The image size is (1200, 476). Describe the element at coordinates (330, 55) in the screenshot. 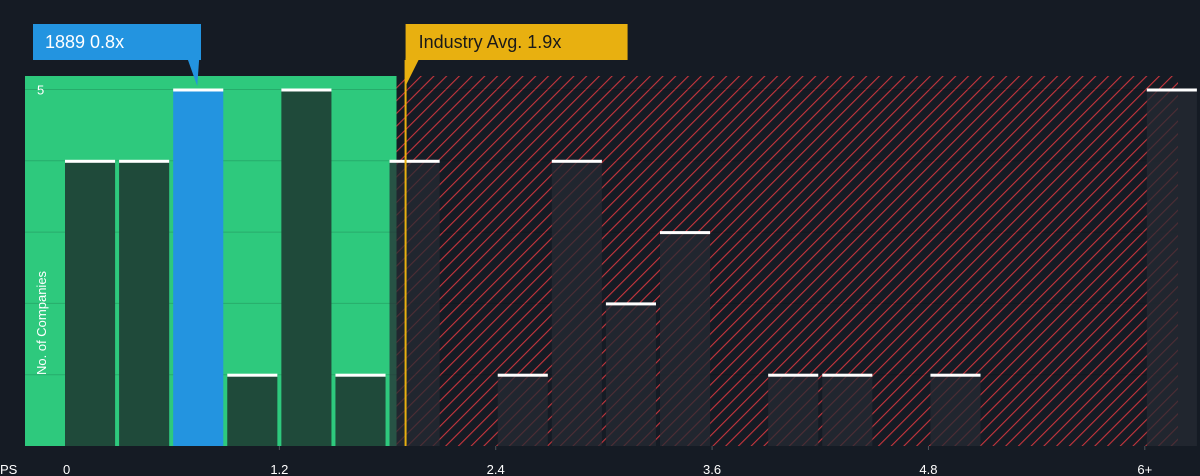

I see `callouts: 1889 0.8x Industry Avg. 1.9x` at that location.